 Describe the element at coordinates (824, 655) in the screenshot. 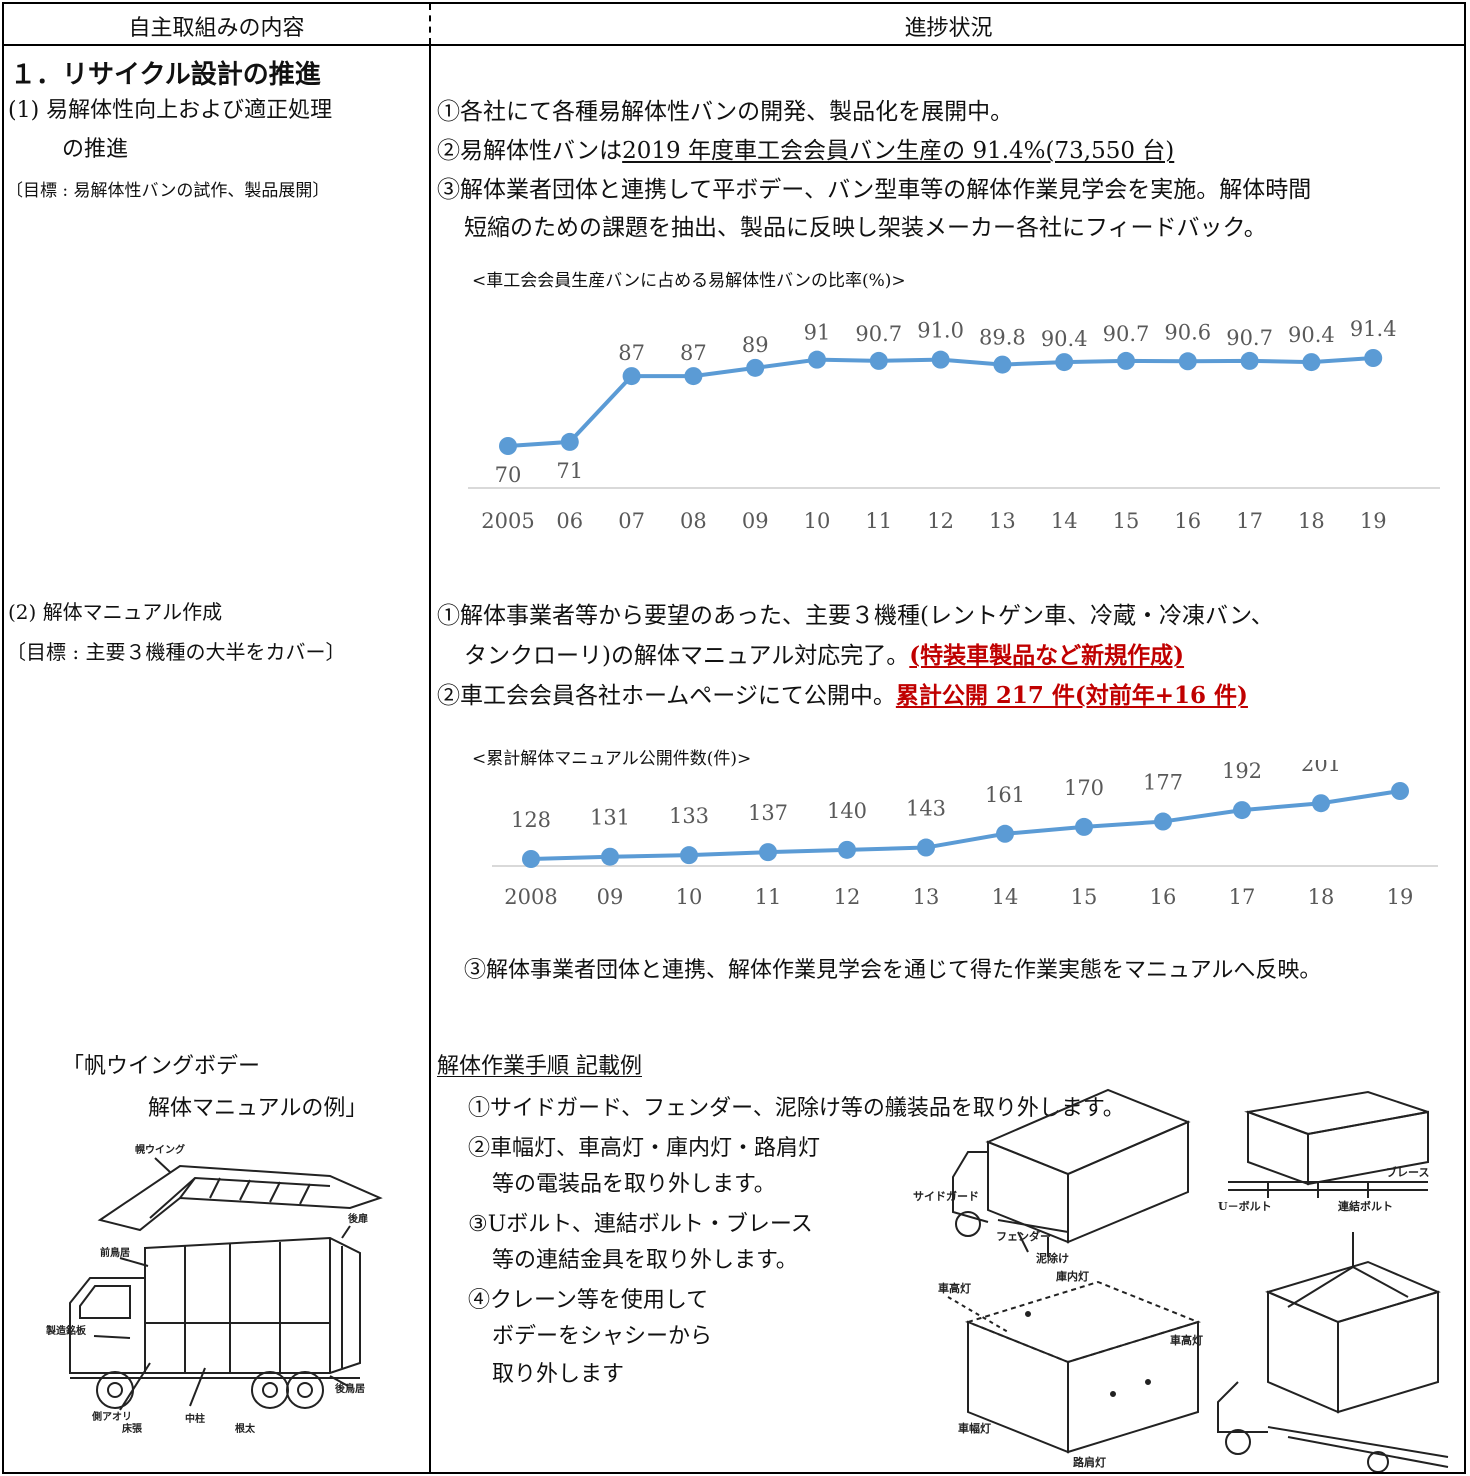

I see `item2-paragraph1-line2: タンクローリ)の解体マニュアル対応完了。(特装車製品など新規作成)` at that location.